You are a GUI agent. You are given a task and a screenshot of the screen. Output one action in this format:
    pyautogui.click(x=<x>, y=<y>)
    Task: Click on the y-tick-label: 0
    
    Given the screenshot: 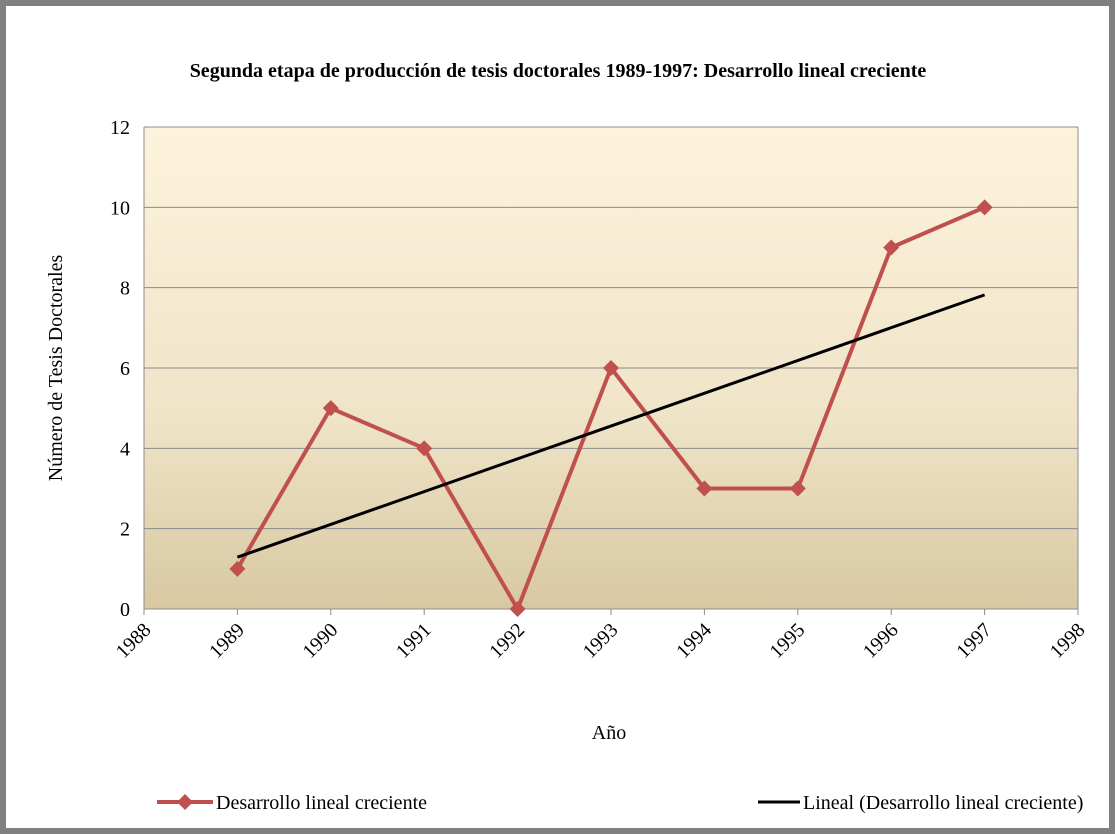 What is the action you would take?
    pyautogui.click(x=125, y=610)
    